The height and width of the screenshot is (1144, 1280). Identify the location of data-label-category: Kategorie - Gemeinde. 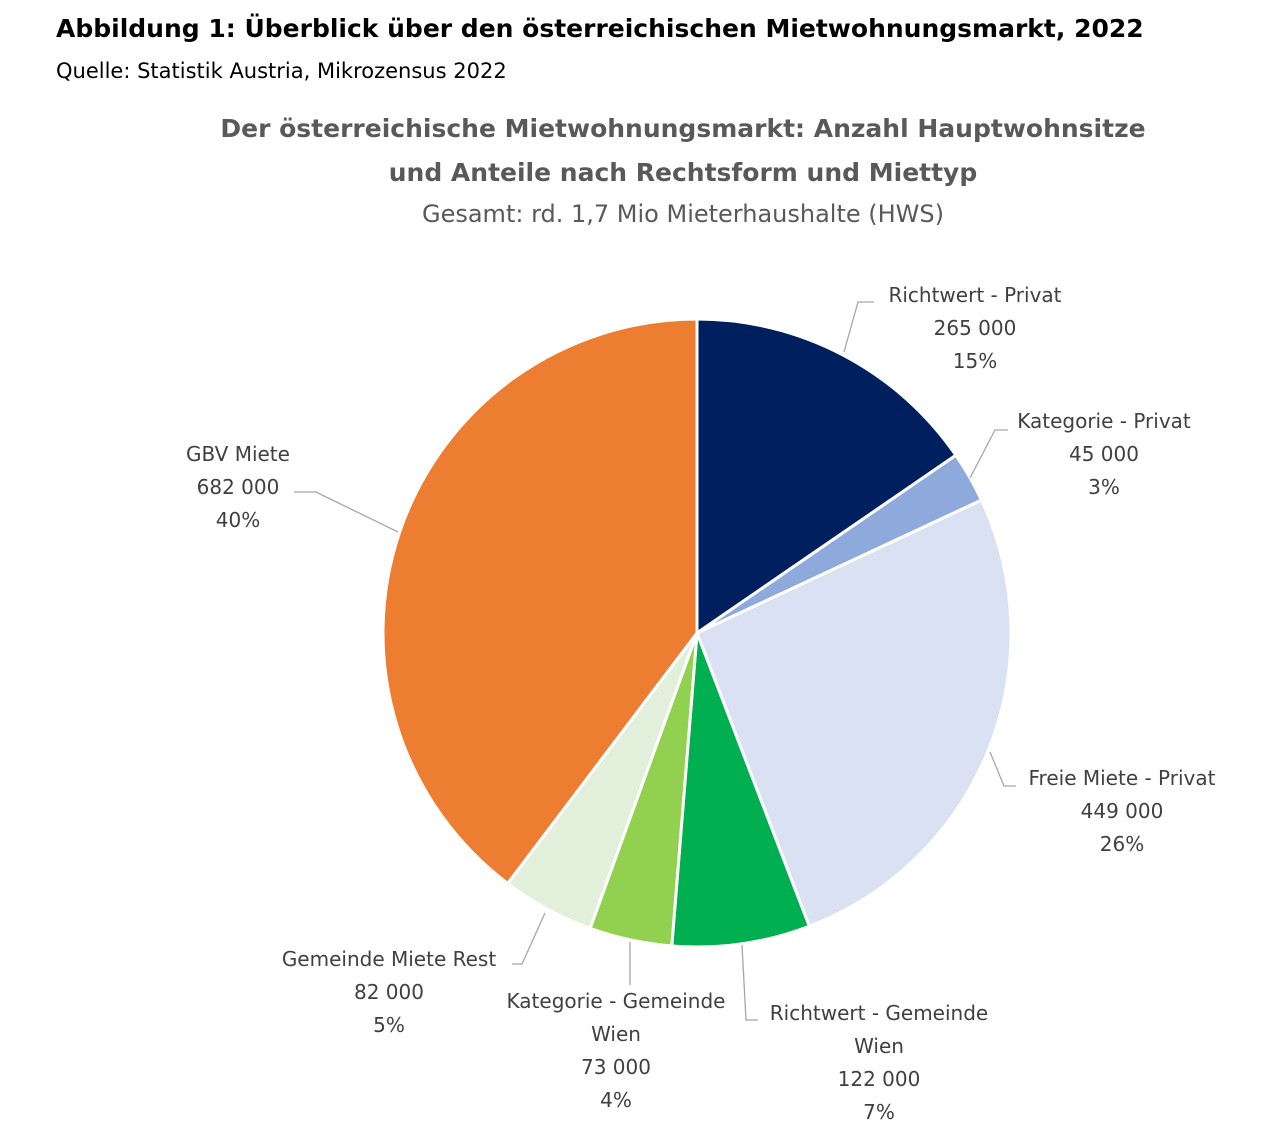
(616, 1001).